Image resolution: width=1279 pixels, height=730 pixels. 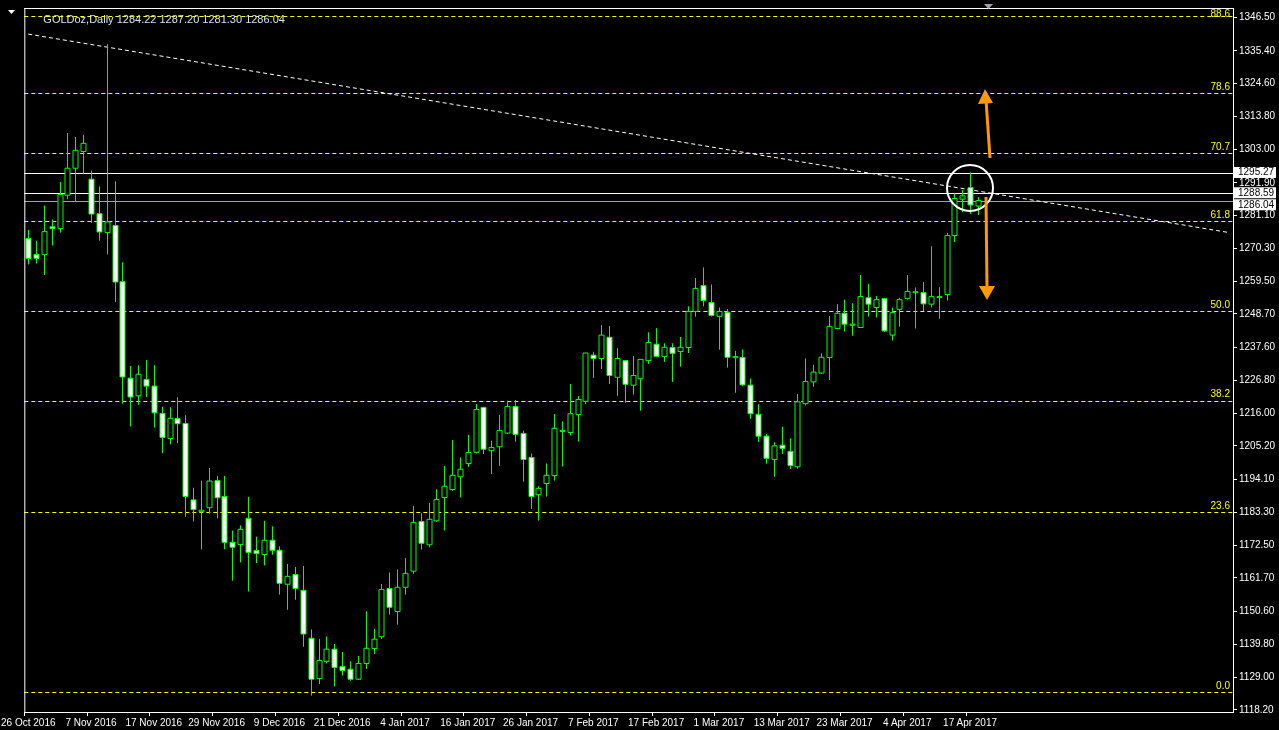 I want to click on y-tick-label: 1335.40, so click(x=1257, y=50).